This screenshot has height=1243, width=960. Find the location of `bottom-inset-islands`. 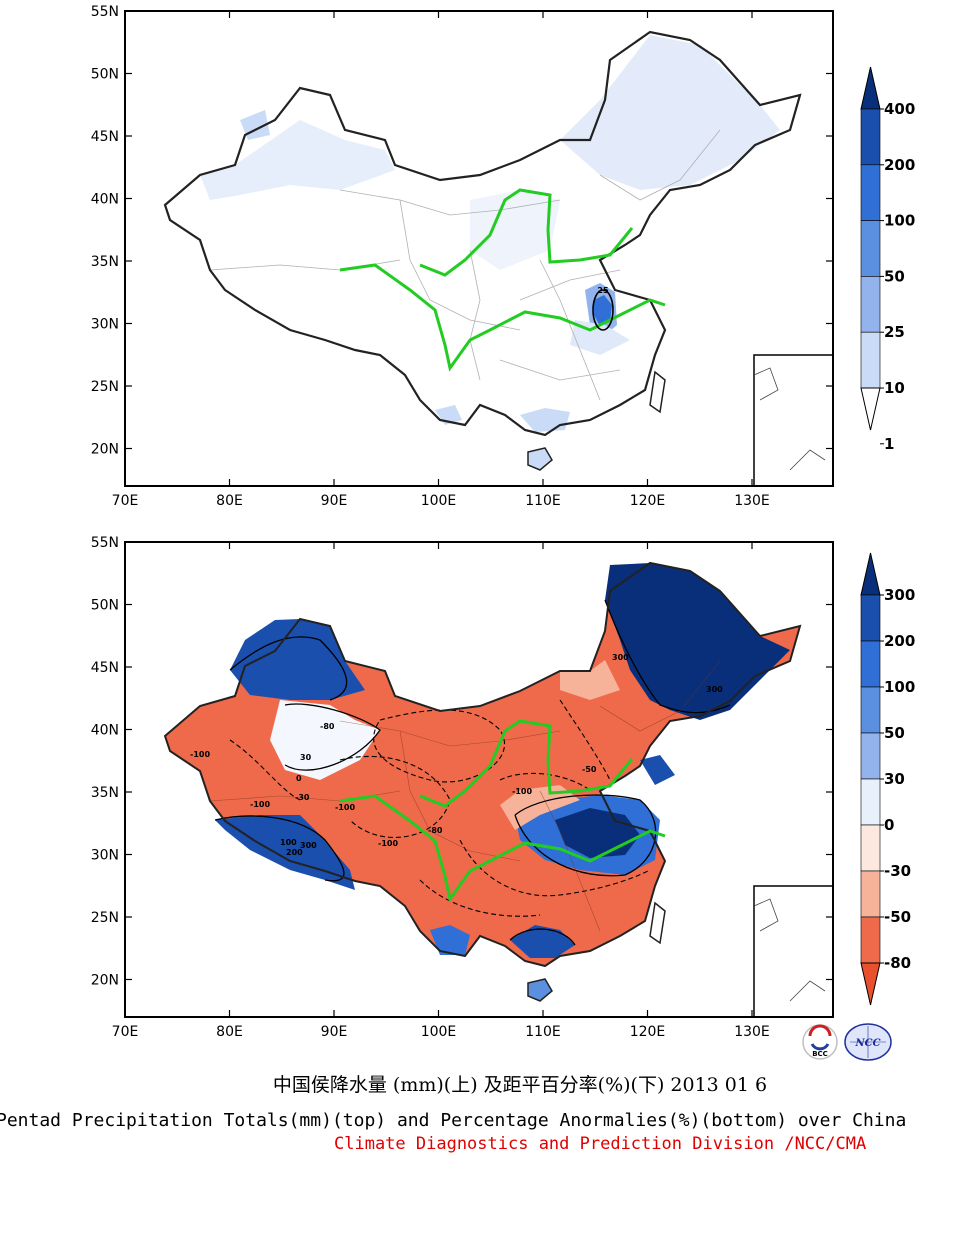

bottom-inset-islands is located at coordinates (807, 991).